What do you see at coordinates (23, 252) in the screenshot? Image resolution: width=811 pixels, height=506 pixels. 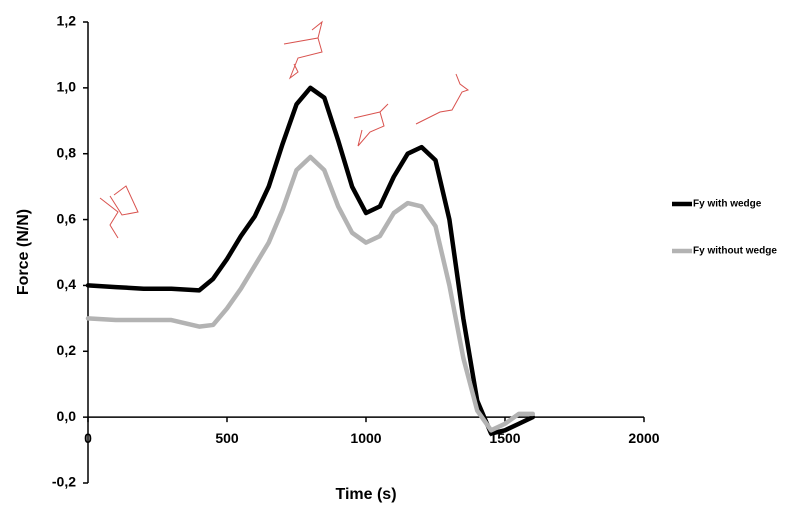 I see `y-axis-title: Force (N/N)` at bounding box center [23, 252].